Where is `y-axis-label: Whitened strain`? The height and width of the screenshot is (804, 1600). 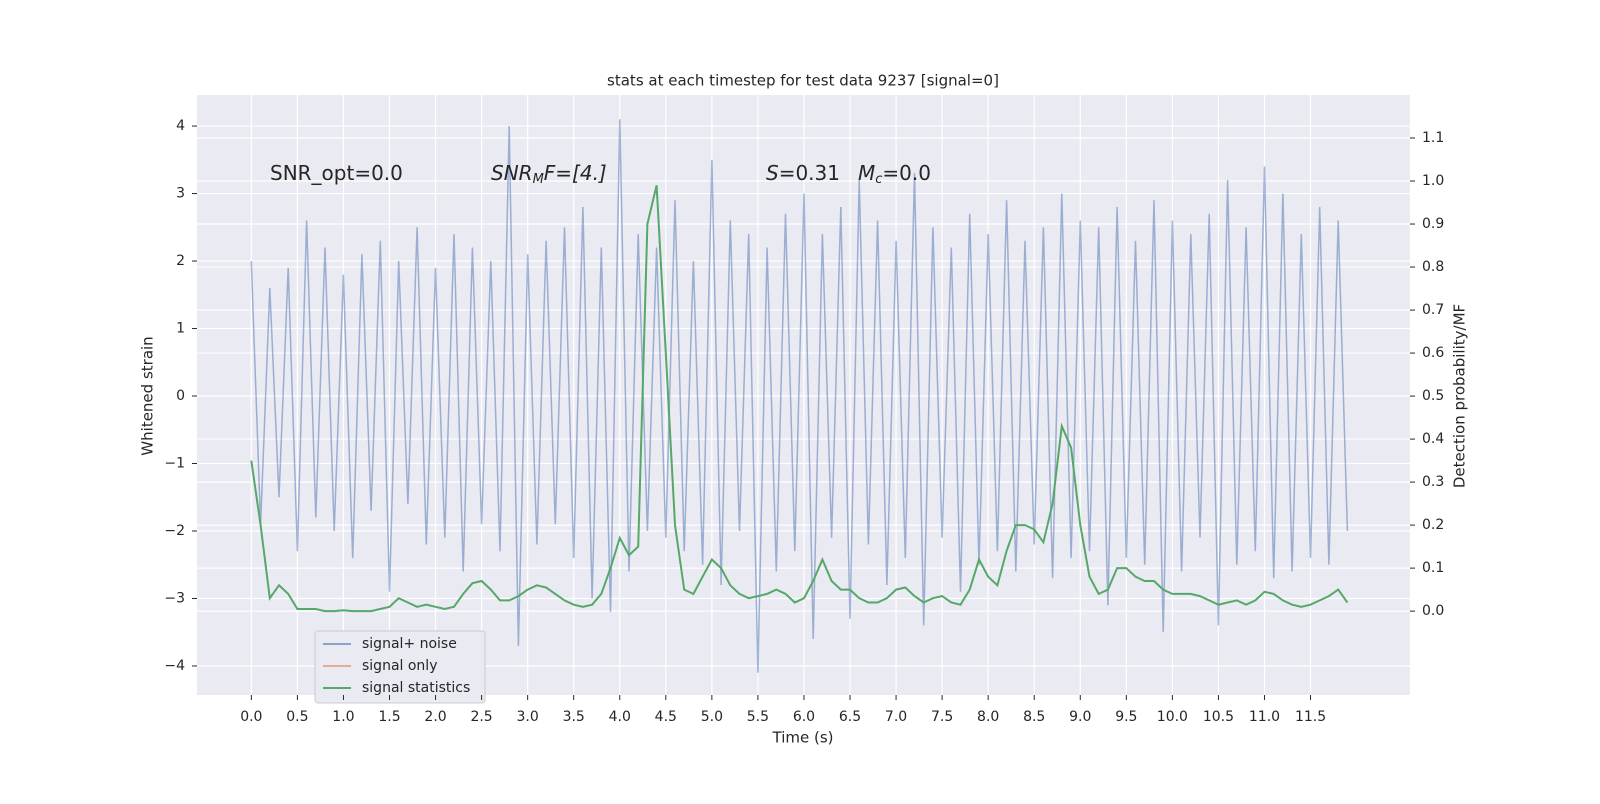 y-axis-label: Whitened strain is located at coordinates (148, 395).